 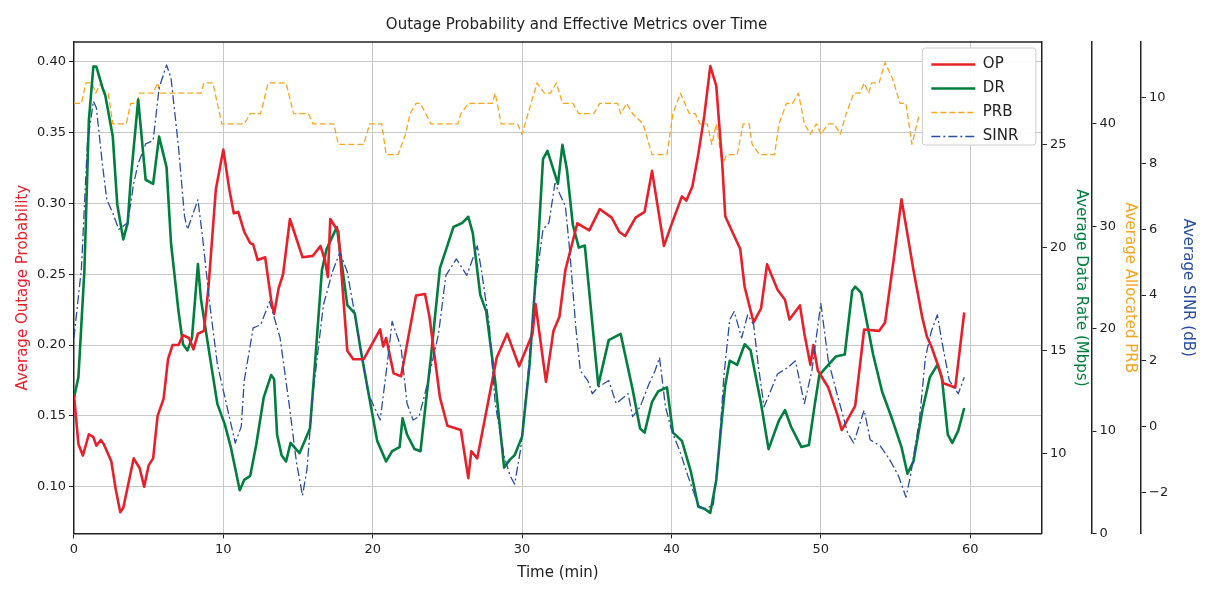 I want to click on y3-tick-label: 30, so click(x=1107, y=225).